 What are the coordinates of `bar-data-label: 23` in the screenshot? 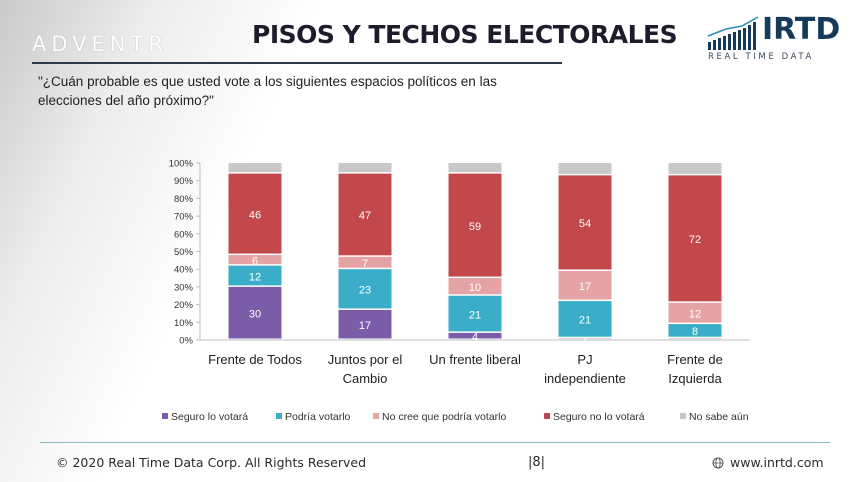 It's located at (365, 291).